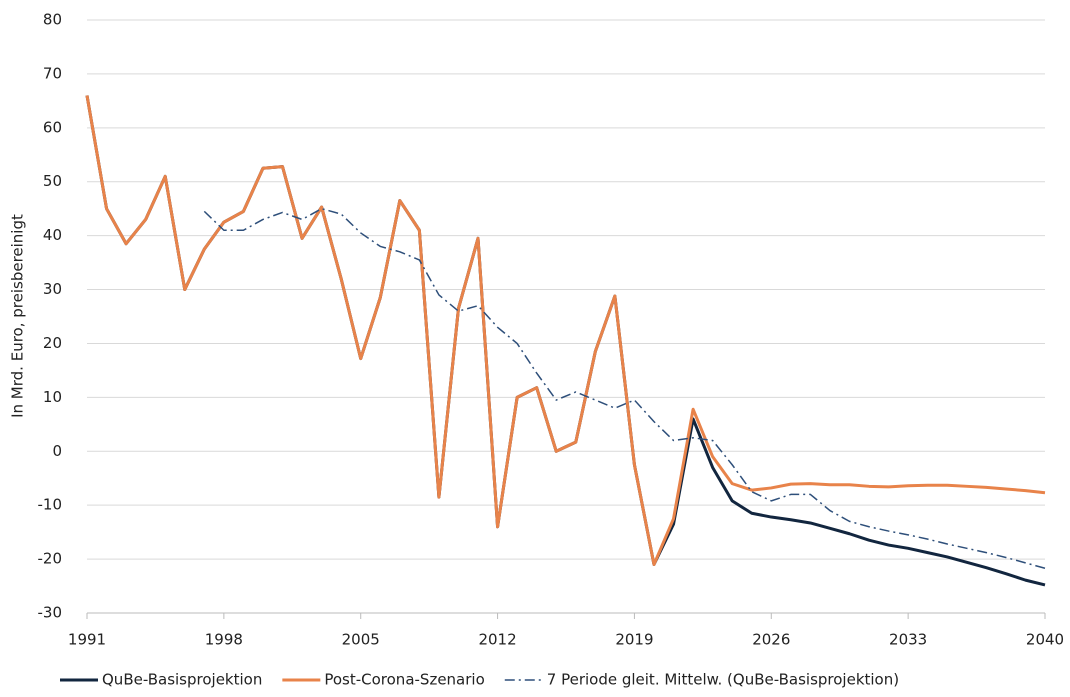 This screenshot has height=697, width=1070. What do you see at coordinates (50, 505) in the screenshot?
I see `y-tick-label: -10` at bounding box center [50, 505].